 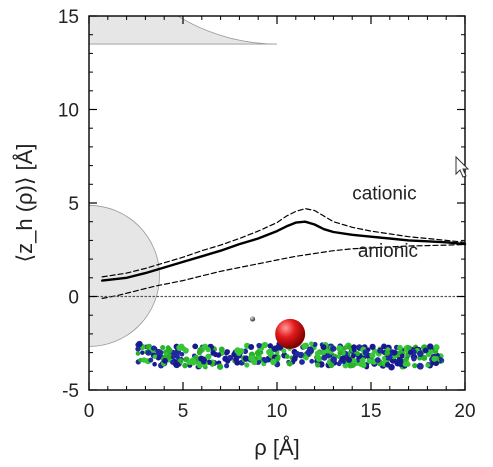 I want to click on y-axis-label: ⟨z_h (ρ)⟩ [Å], so click(x=24, y=203).